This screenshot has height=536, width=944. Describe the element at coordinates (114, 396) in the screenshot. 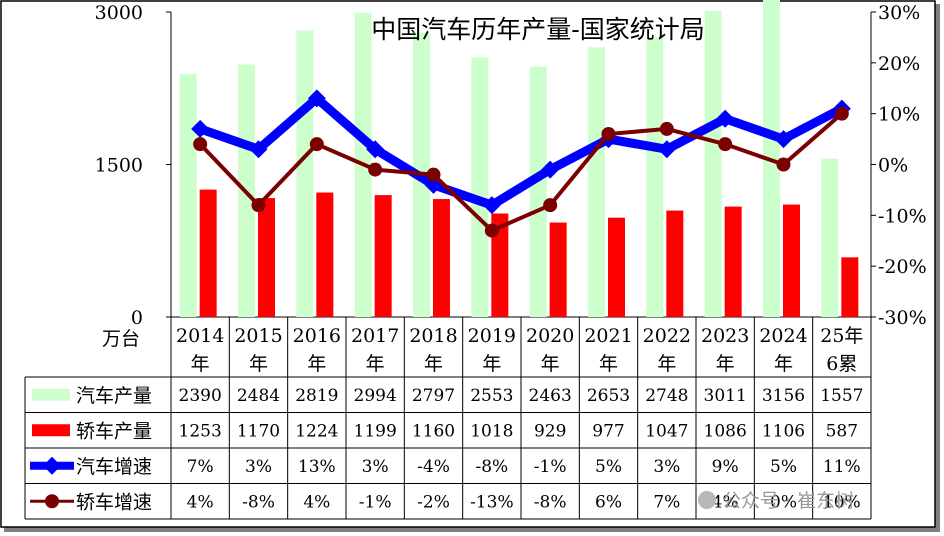

I see `legend-label: 汽车产量` at that location.